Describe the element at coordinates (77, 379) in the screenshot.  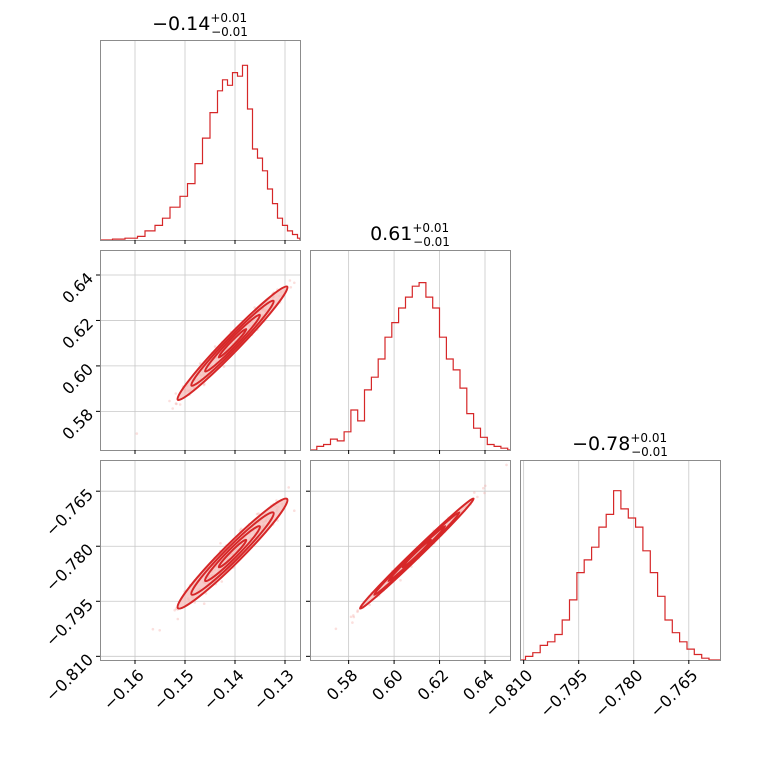
I see `ytick-label-1-1: 0.60` at that location.